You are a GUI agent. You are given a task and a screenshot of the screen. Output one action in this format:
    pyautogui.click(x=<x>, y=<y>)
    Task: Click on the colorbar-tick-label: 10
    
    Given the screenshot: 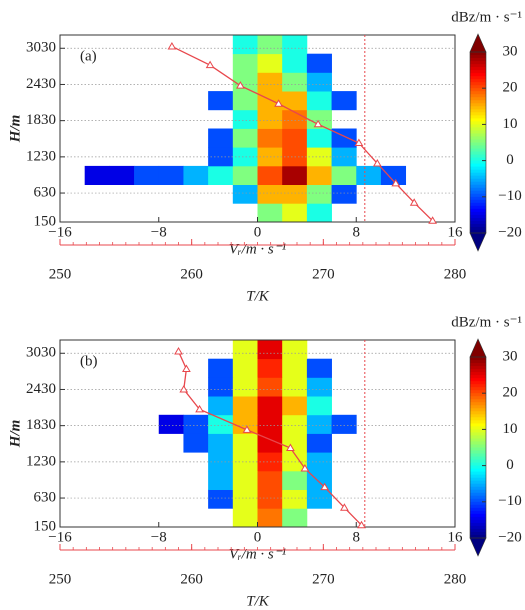 What is the action you would take?
    pyautogui.click(x=510, y=429)
    